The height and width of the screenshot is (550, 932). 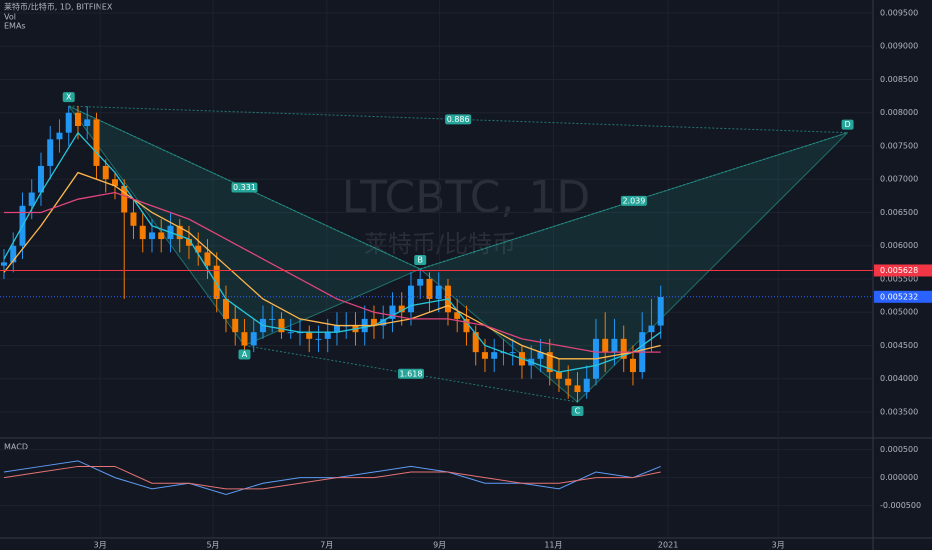 I want to click on indicator-label: EMAs, so click(x=15, y=26).